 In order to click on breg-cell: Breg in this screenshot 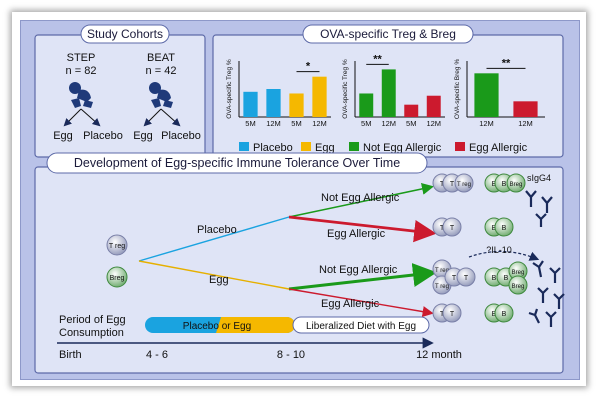, I will do `click(117, 277)`.